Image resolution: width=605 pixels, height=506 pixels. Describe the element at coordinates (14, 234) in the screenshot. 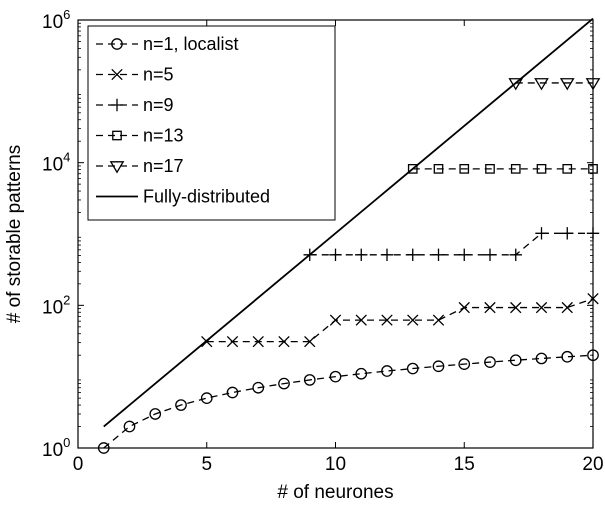

I see `y-axis-label: # of storable patterns` at that location.